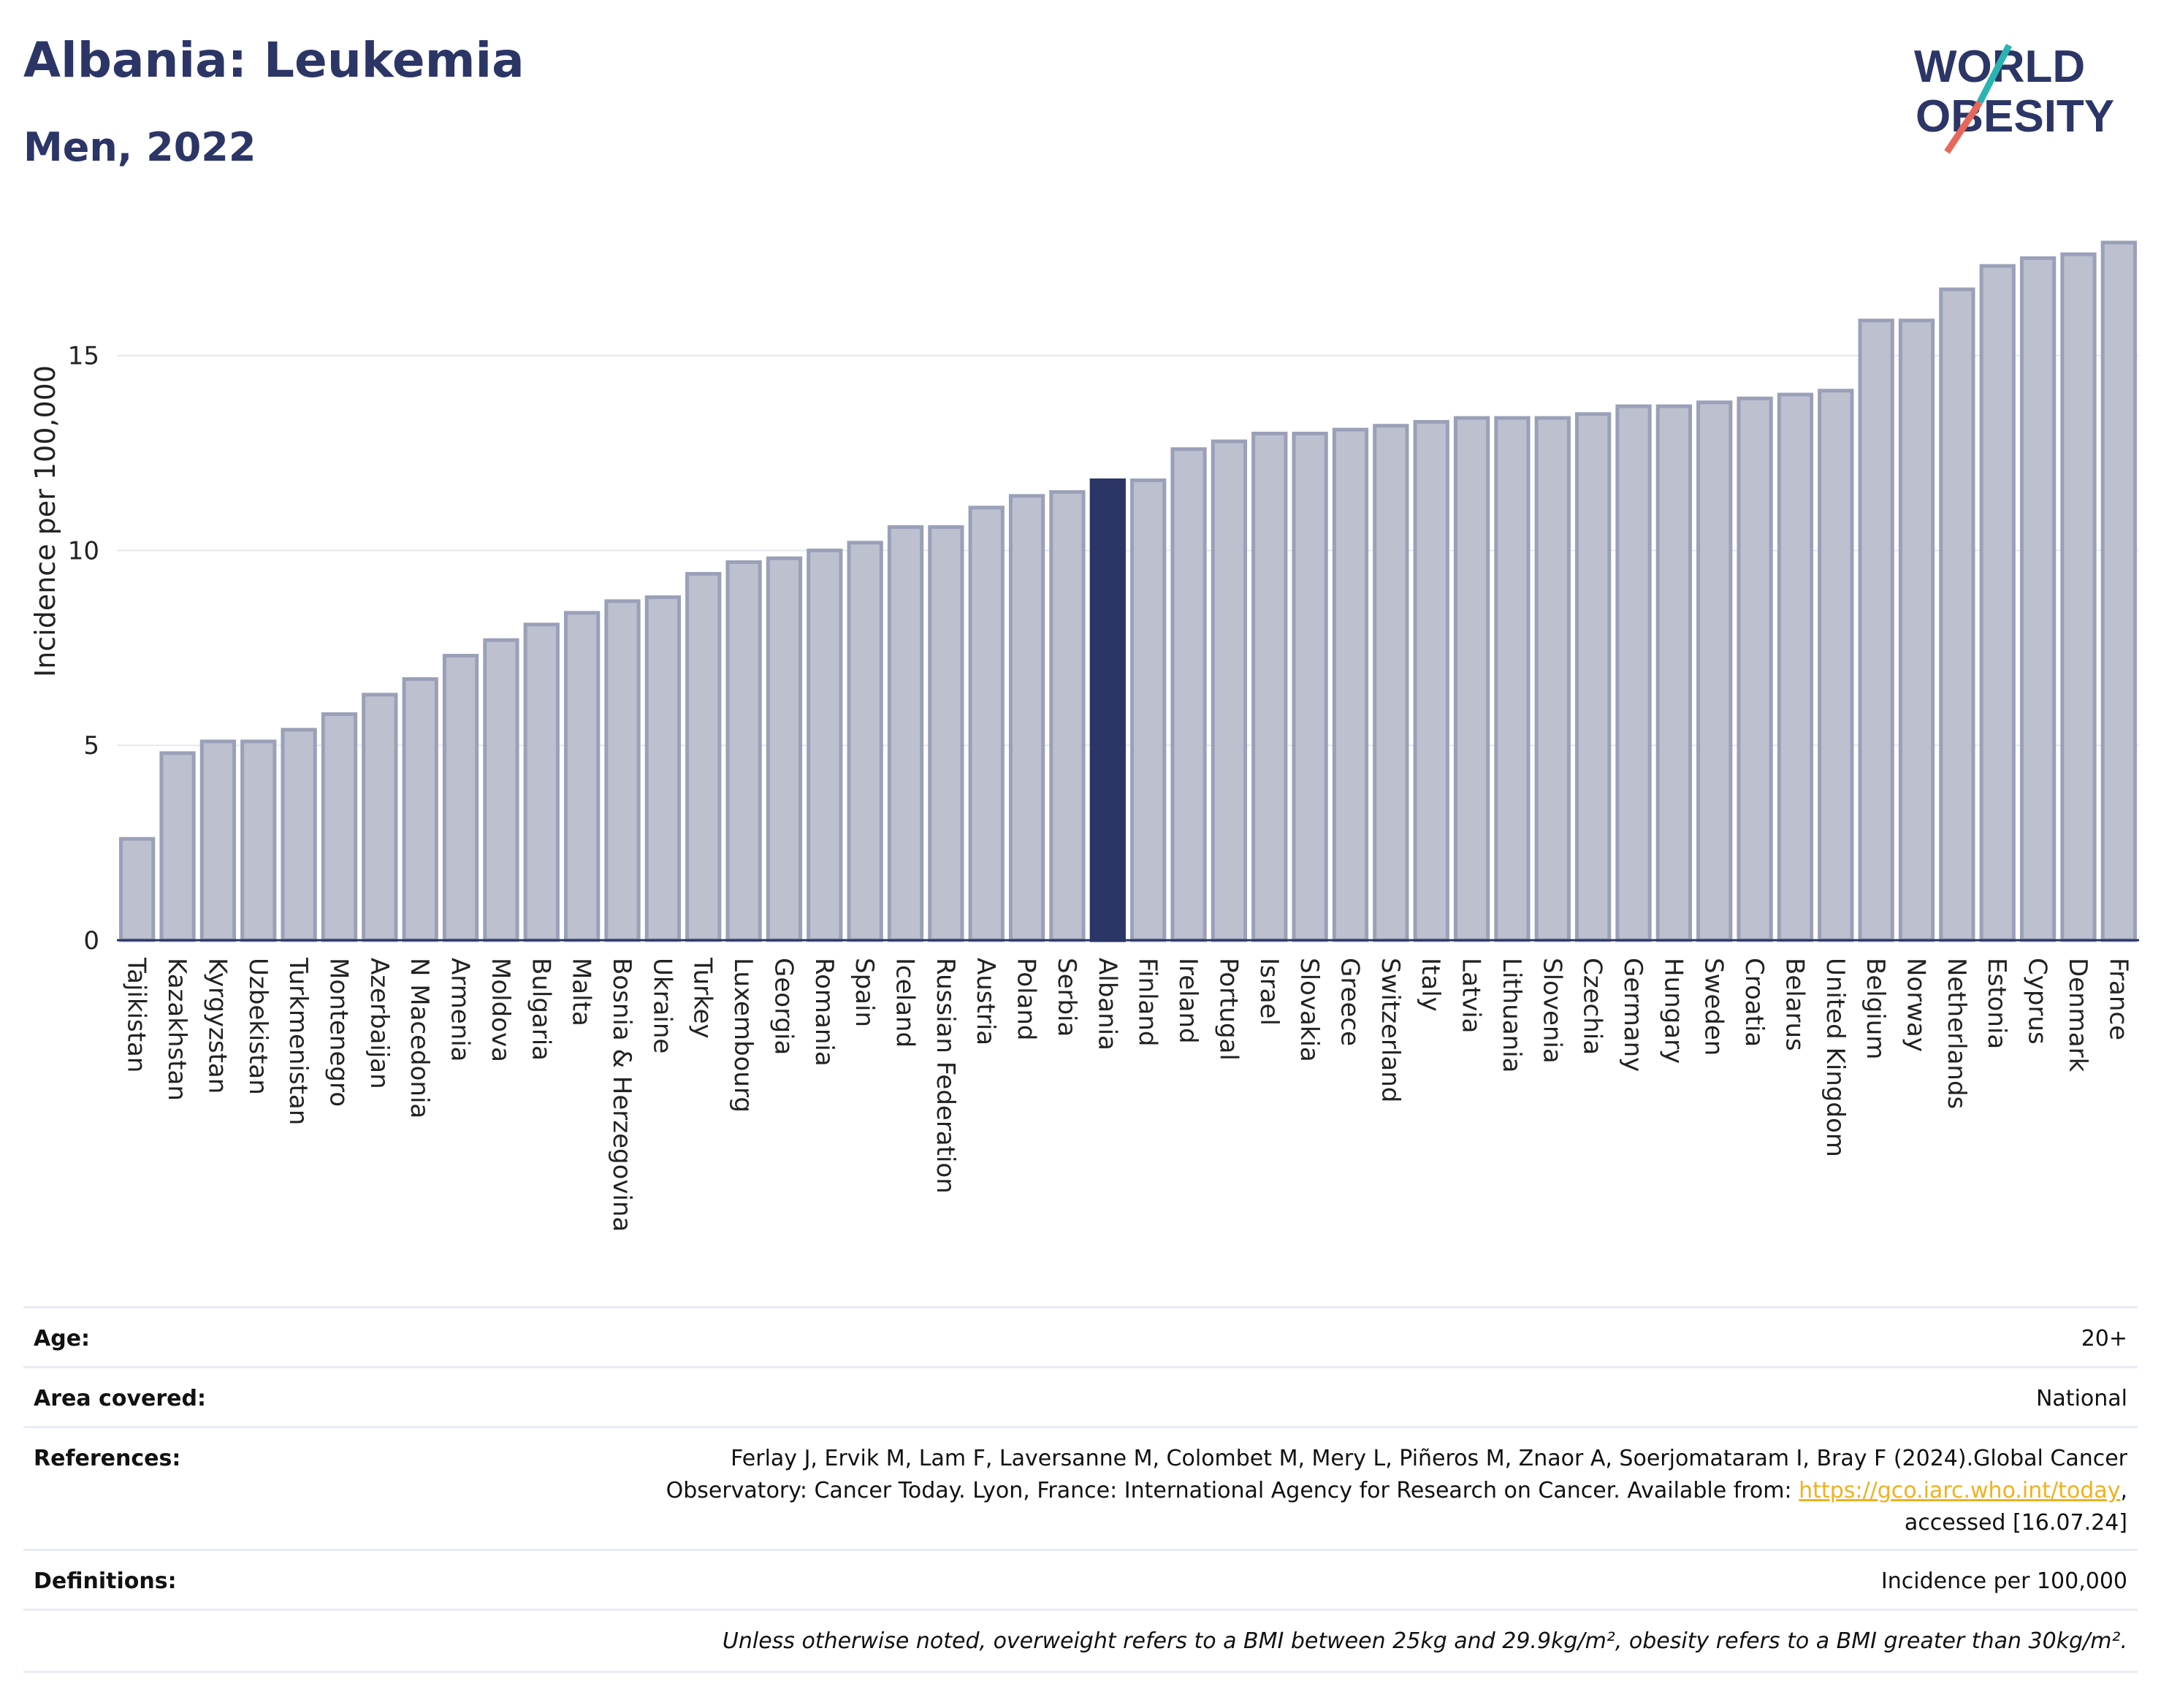 This screenshot has width=2161, height=1708. I want to click on x-tick-label: Germany, so click(1632, 1015).